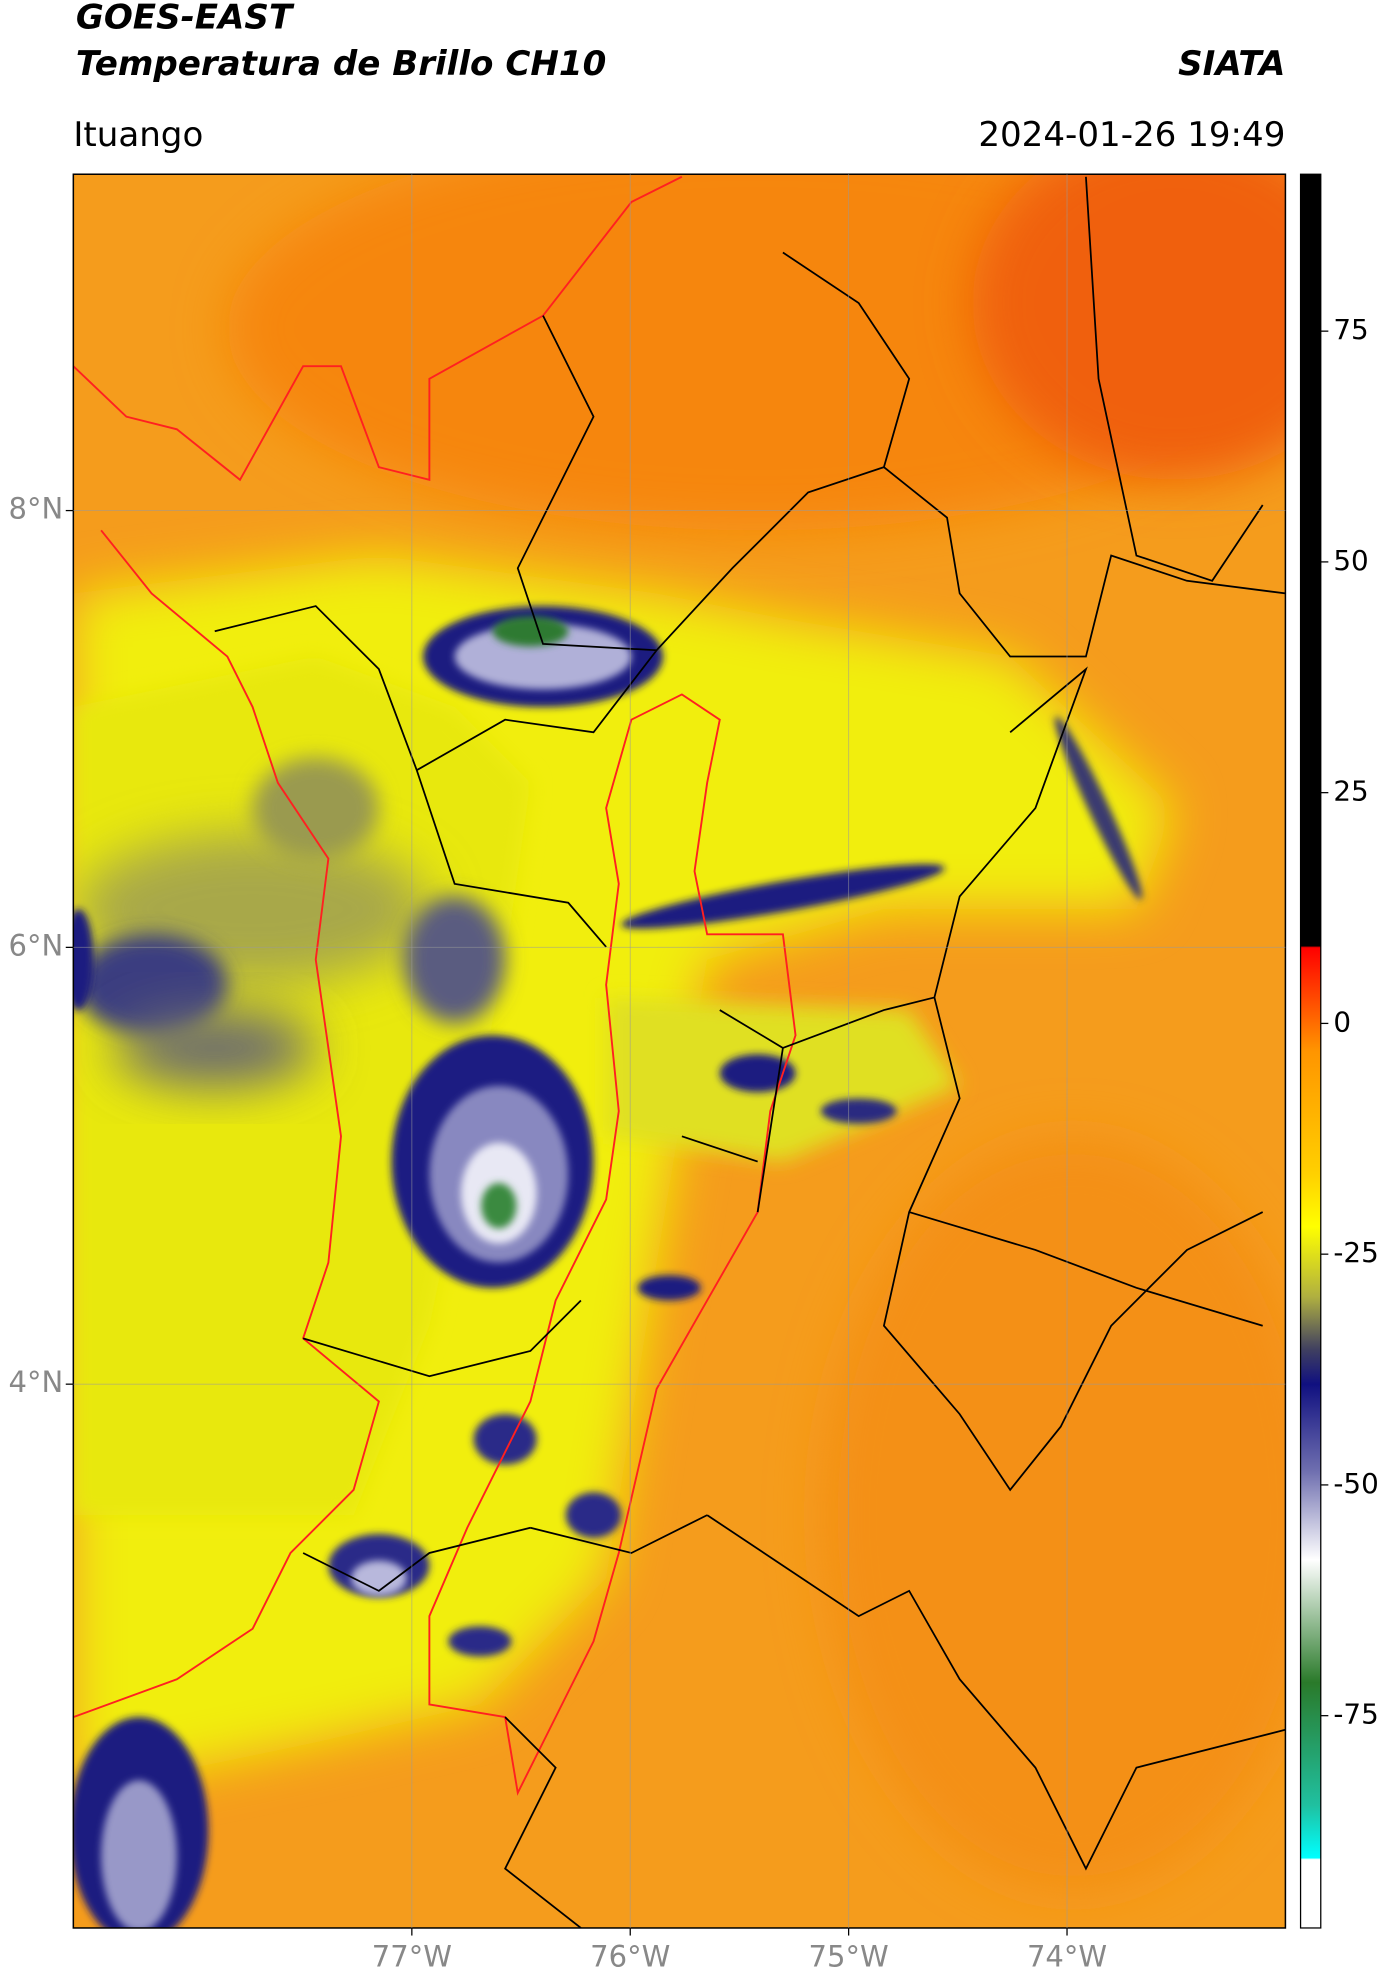 The image size is (1384, 1981). What do you see at coordinates (1342, 1021) in the screenshot?
I see `colorbar-tick-label: 0` at bounding box center [1342, 1021].